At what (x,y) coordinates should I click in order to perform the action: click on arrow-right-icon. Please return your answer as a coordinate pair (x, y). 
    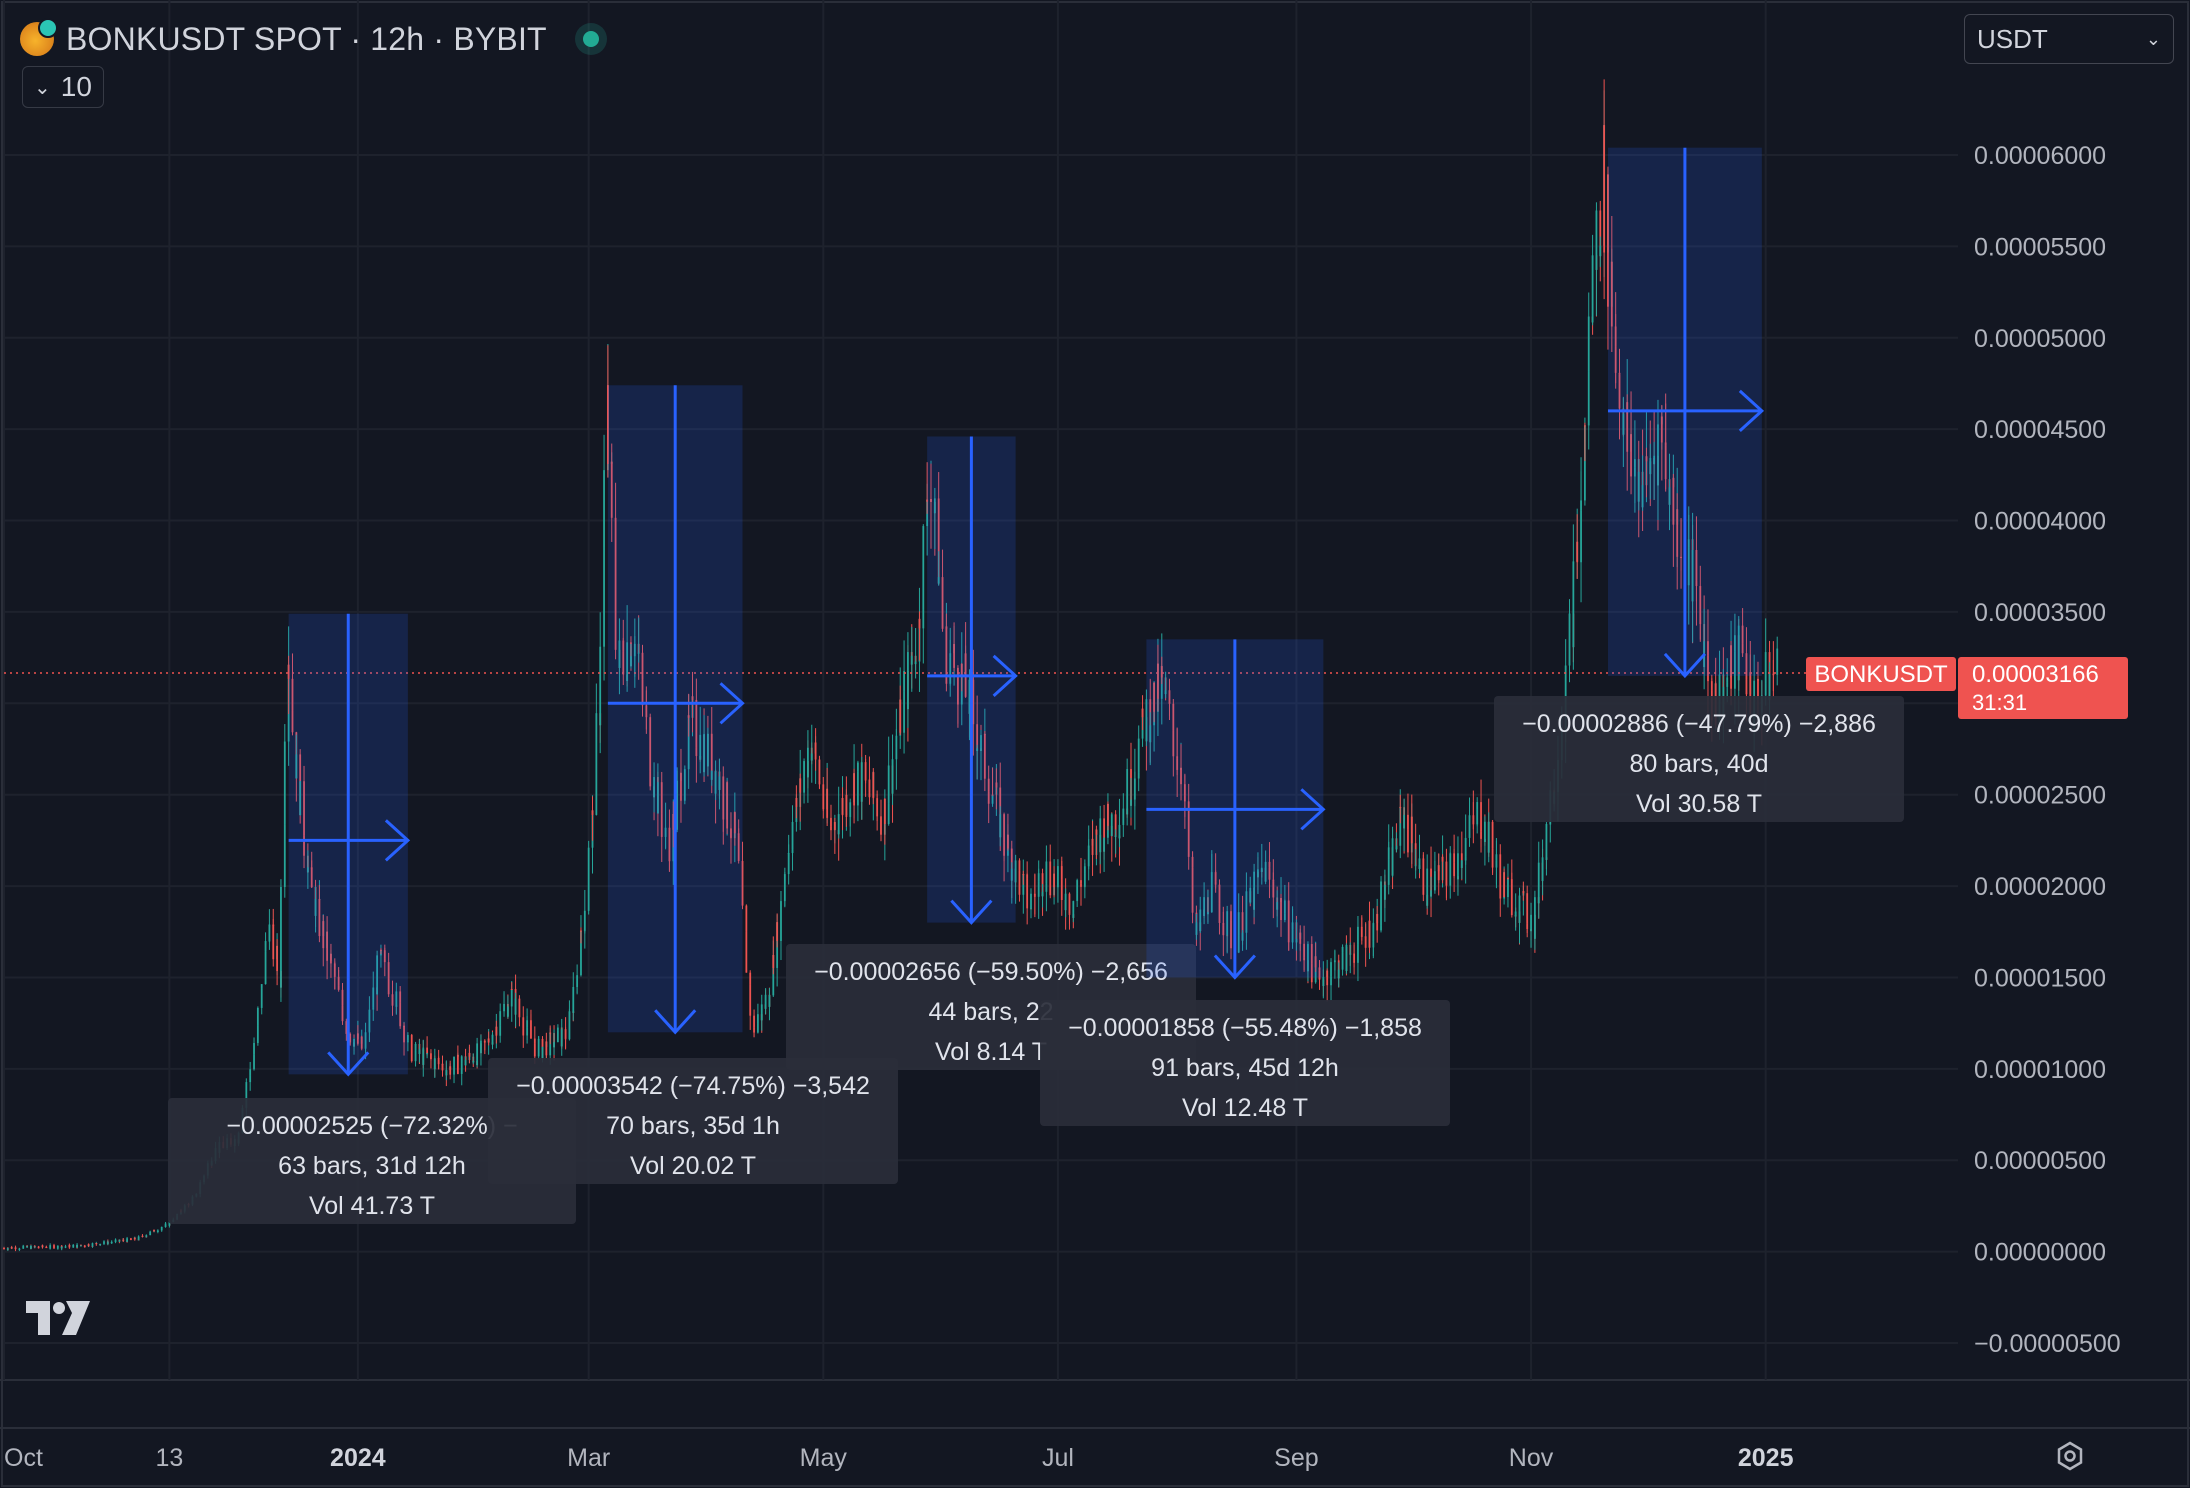
    Looking at the image, I should click on (1005, 676).